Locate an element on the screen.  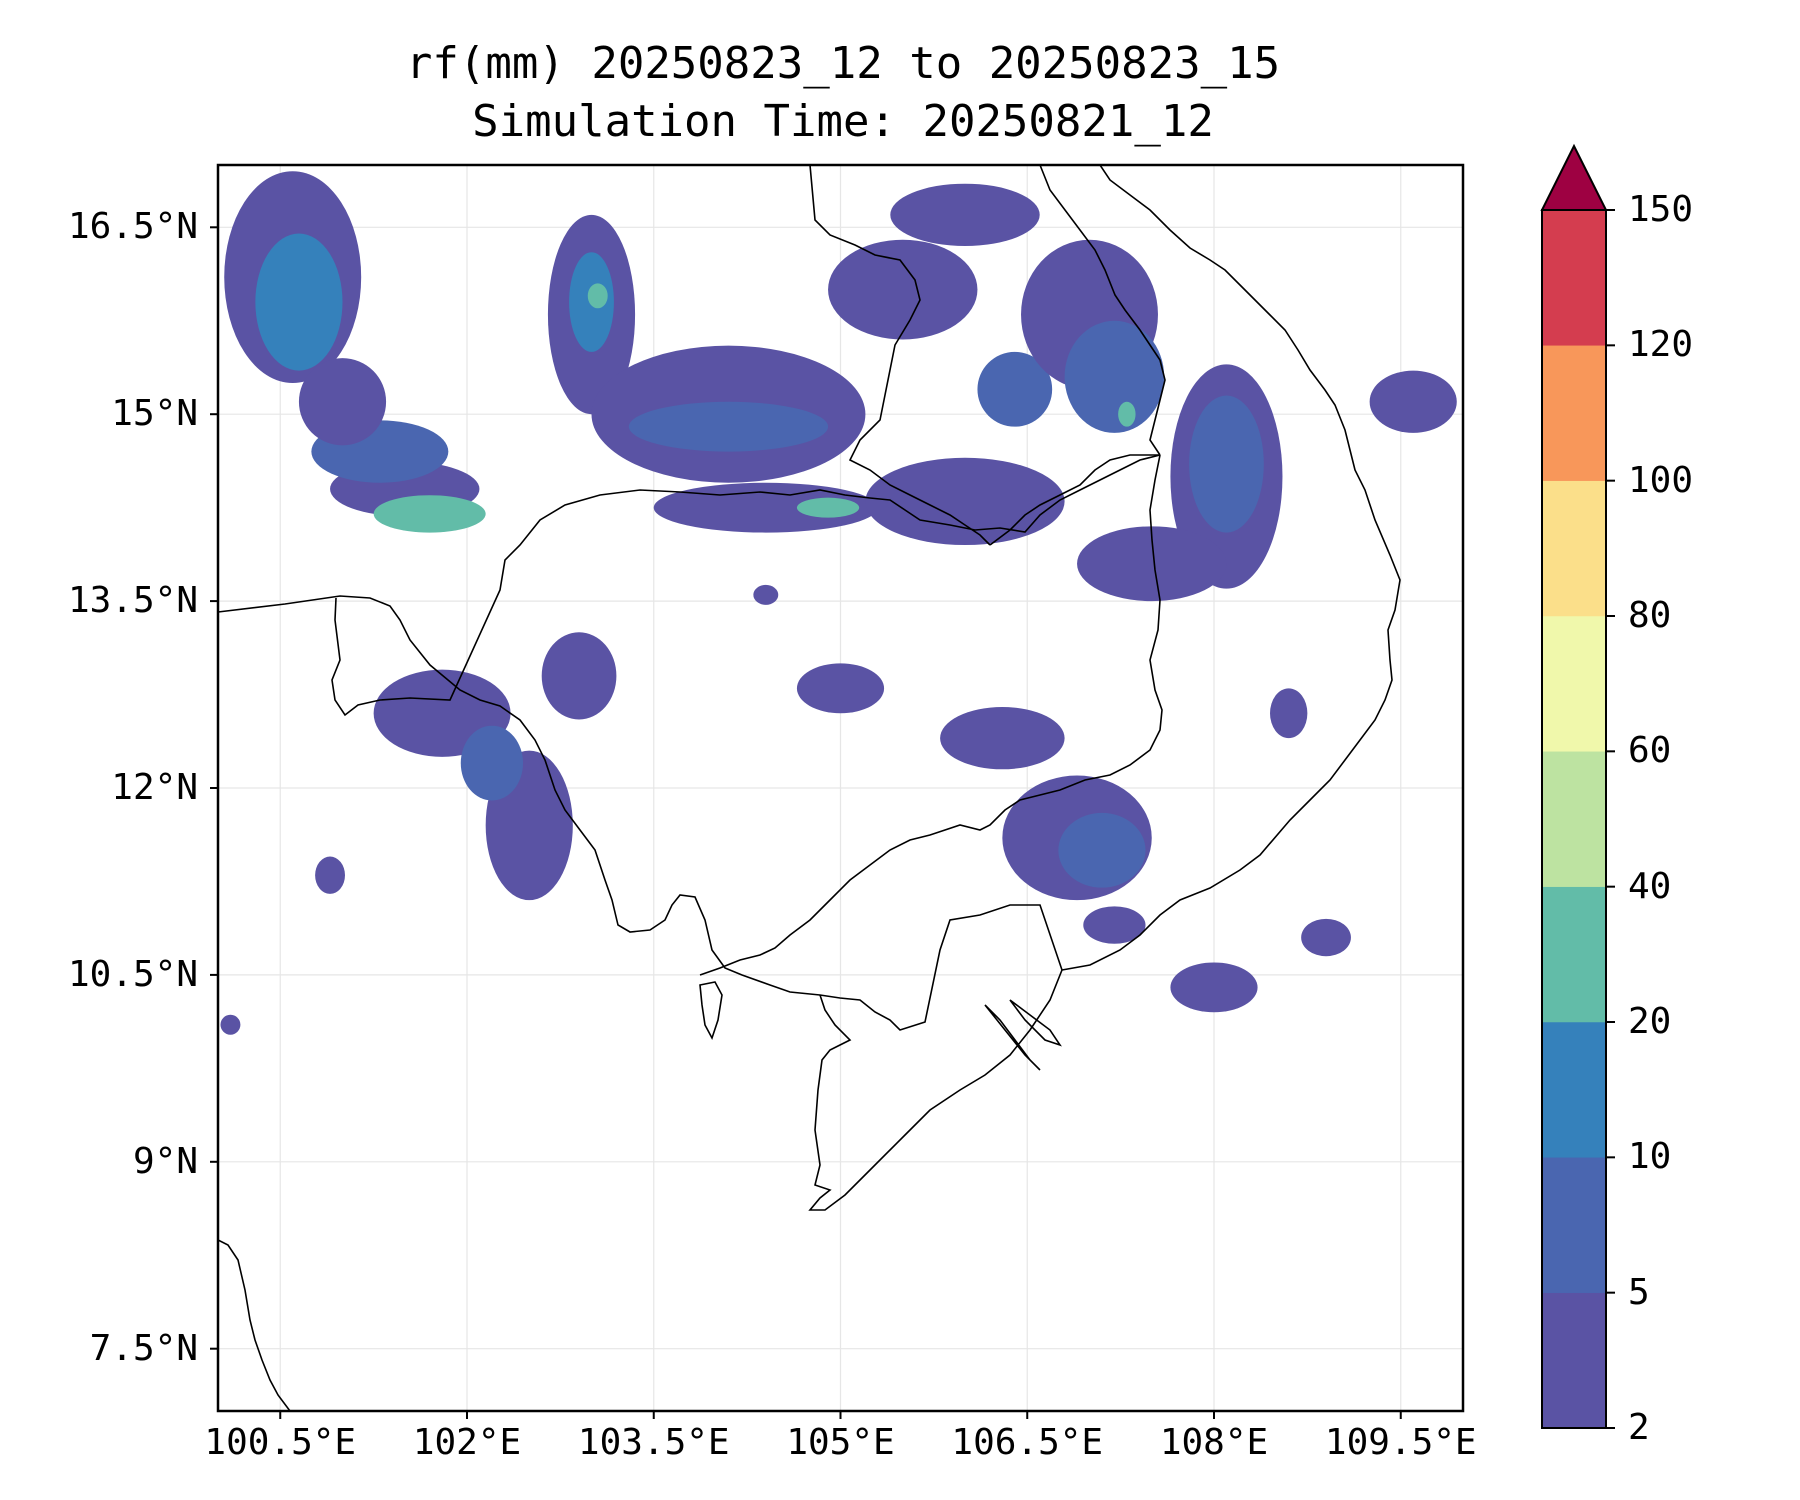
island-phu-quoc is located at coordinates (711, 1011).